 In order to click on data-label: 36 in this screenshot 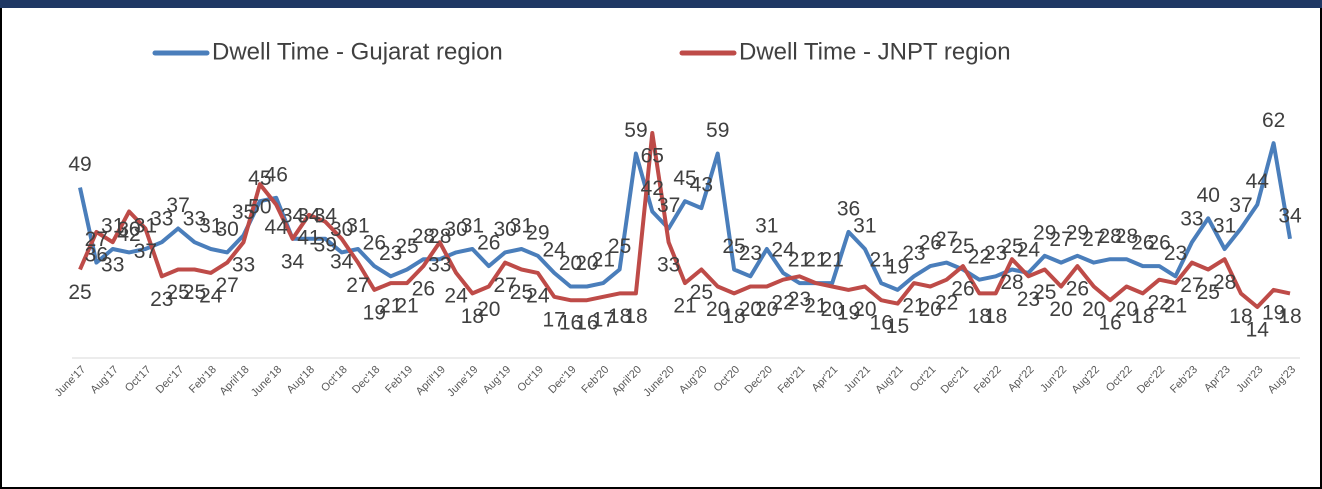, I will do `click(96, 254)`.